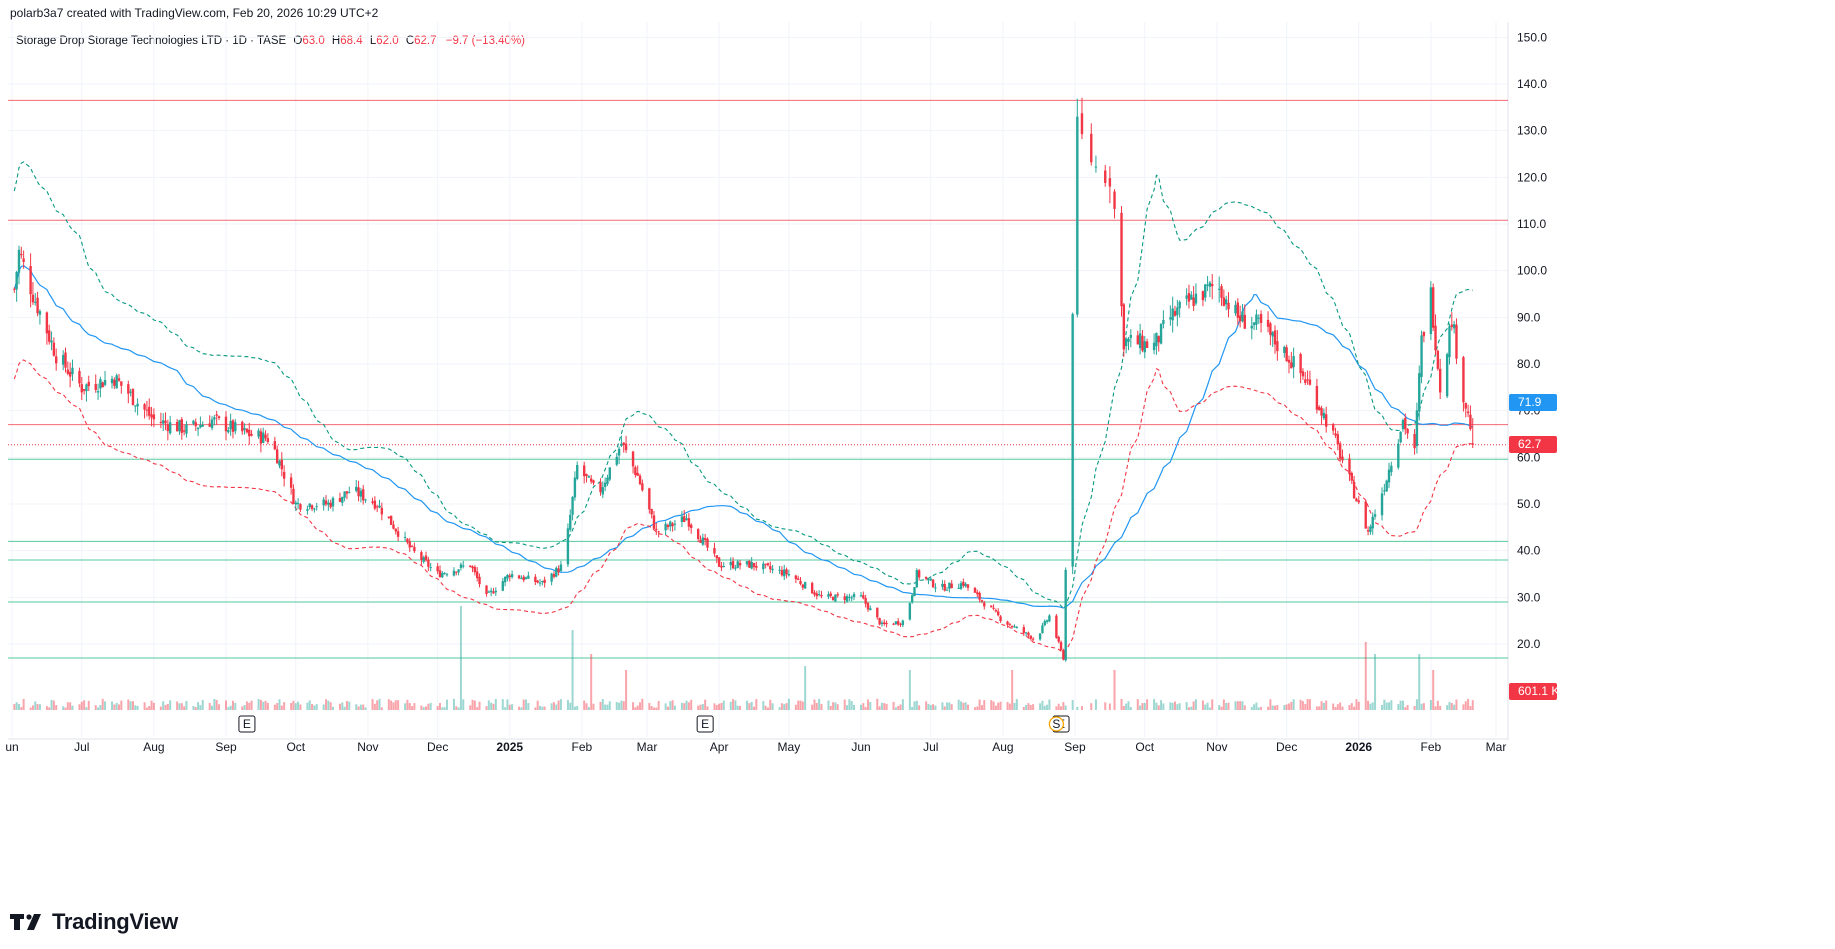 The image size is (1835, 949). Describe the element at coordinates (1358, 747) in the screenshot. I see `time-tick-label: 2026` at that location.